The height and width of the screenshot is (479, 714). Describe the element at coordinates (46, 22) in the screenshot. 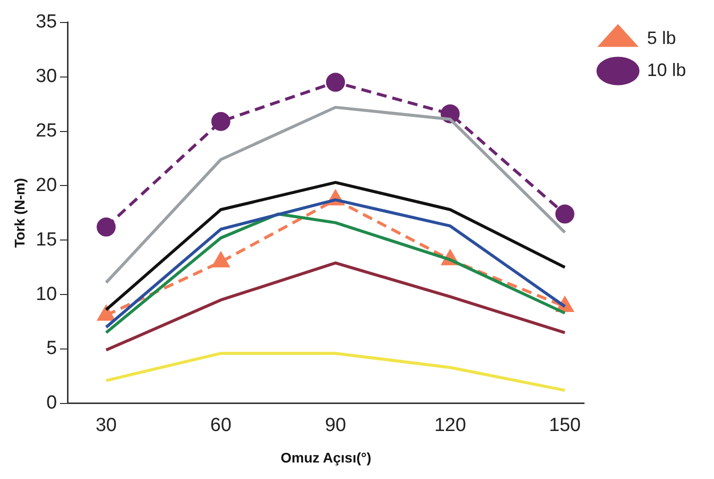

I see `y-tick-label: 35` at that location.